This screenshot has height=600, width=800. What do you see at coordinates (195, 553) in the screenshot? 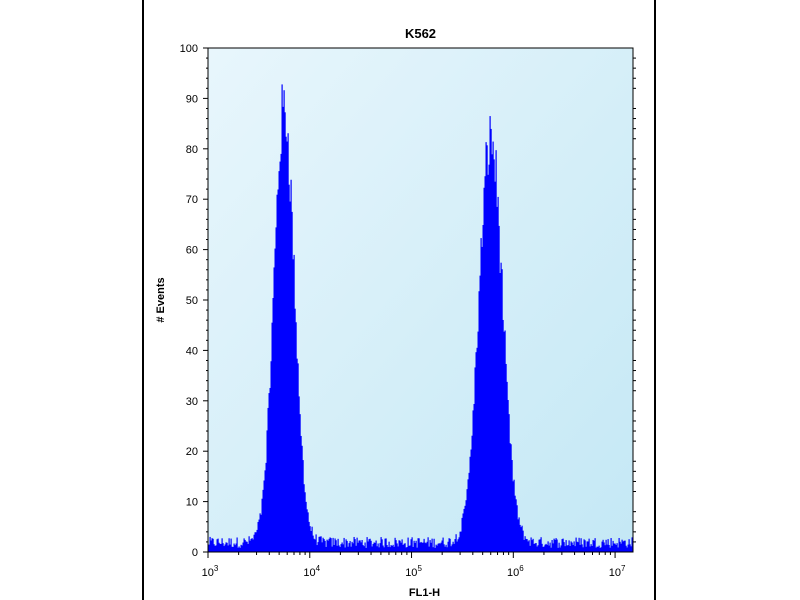
I see `y-tick-label: 0` at bounding box center [195, 553].